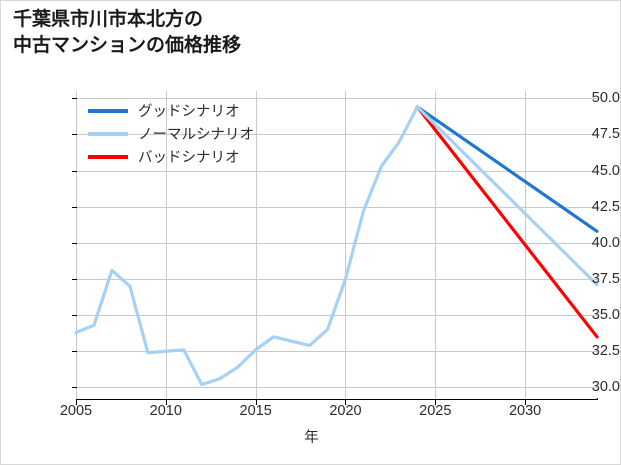 The height and width of the screenshot is (465, 621). What do you see at coordinates (525, 411) in the screenshot?
I see `x-tick-label: 2030` at bounding box center [525, 411].